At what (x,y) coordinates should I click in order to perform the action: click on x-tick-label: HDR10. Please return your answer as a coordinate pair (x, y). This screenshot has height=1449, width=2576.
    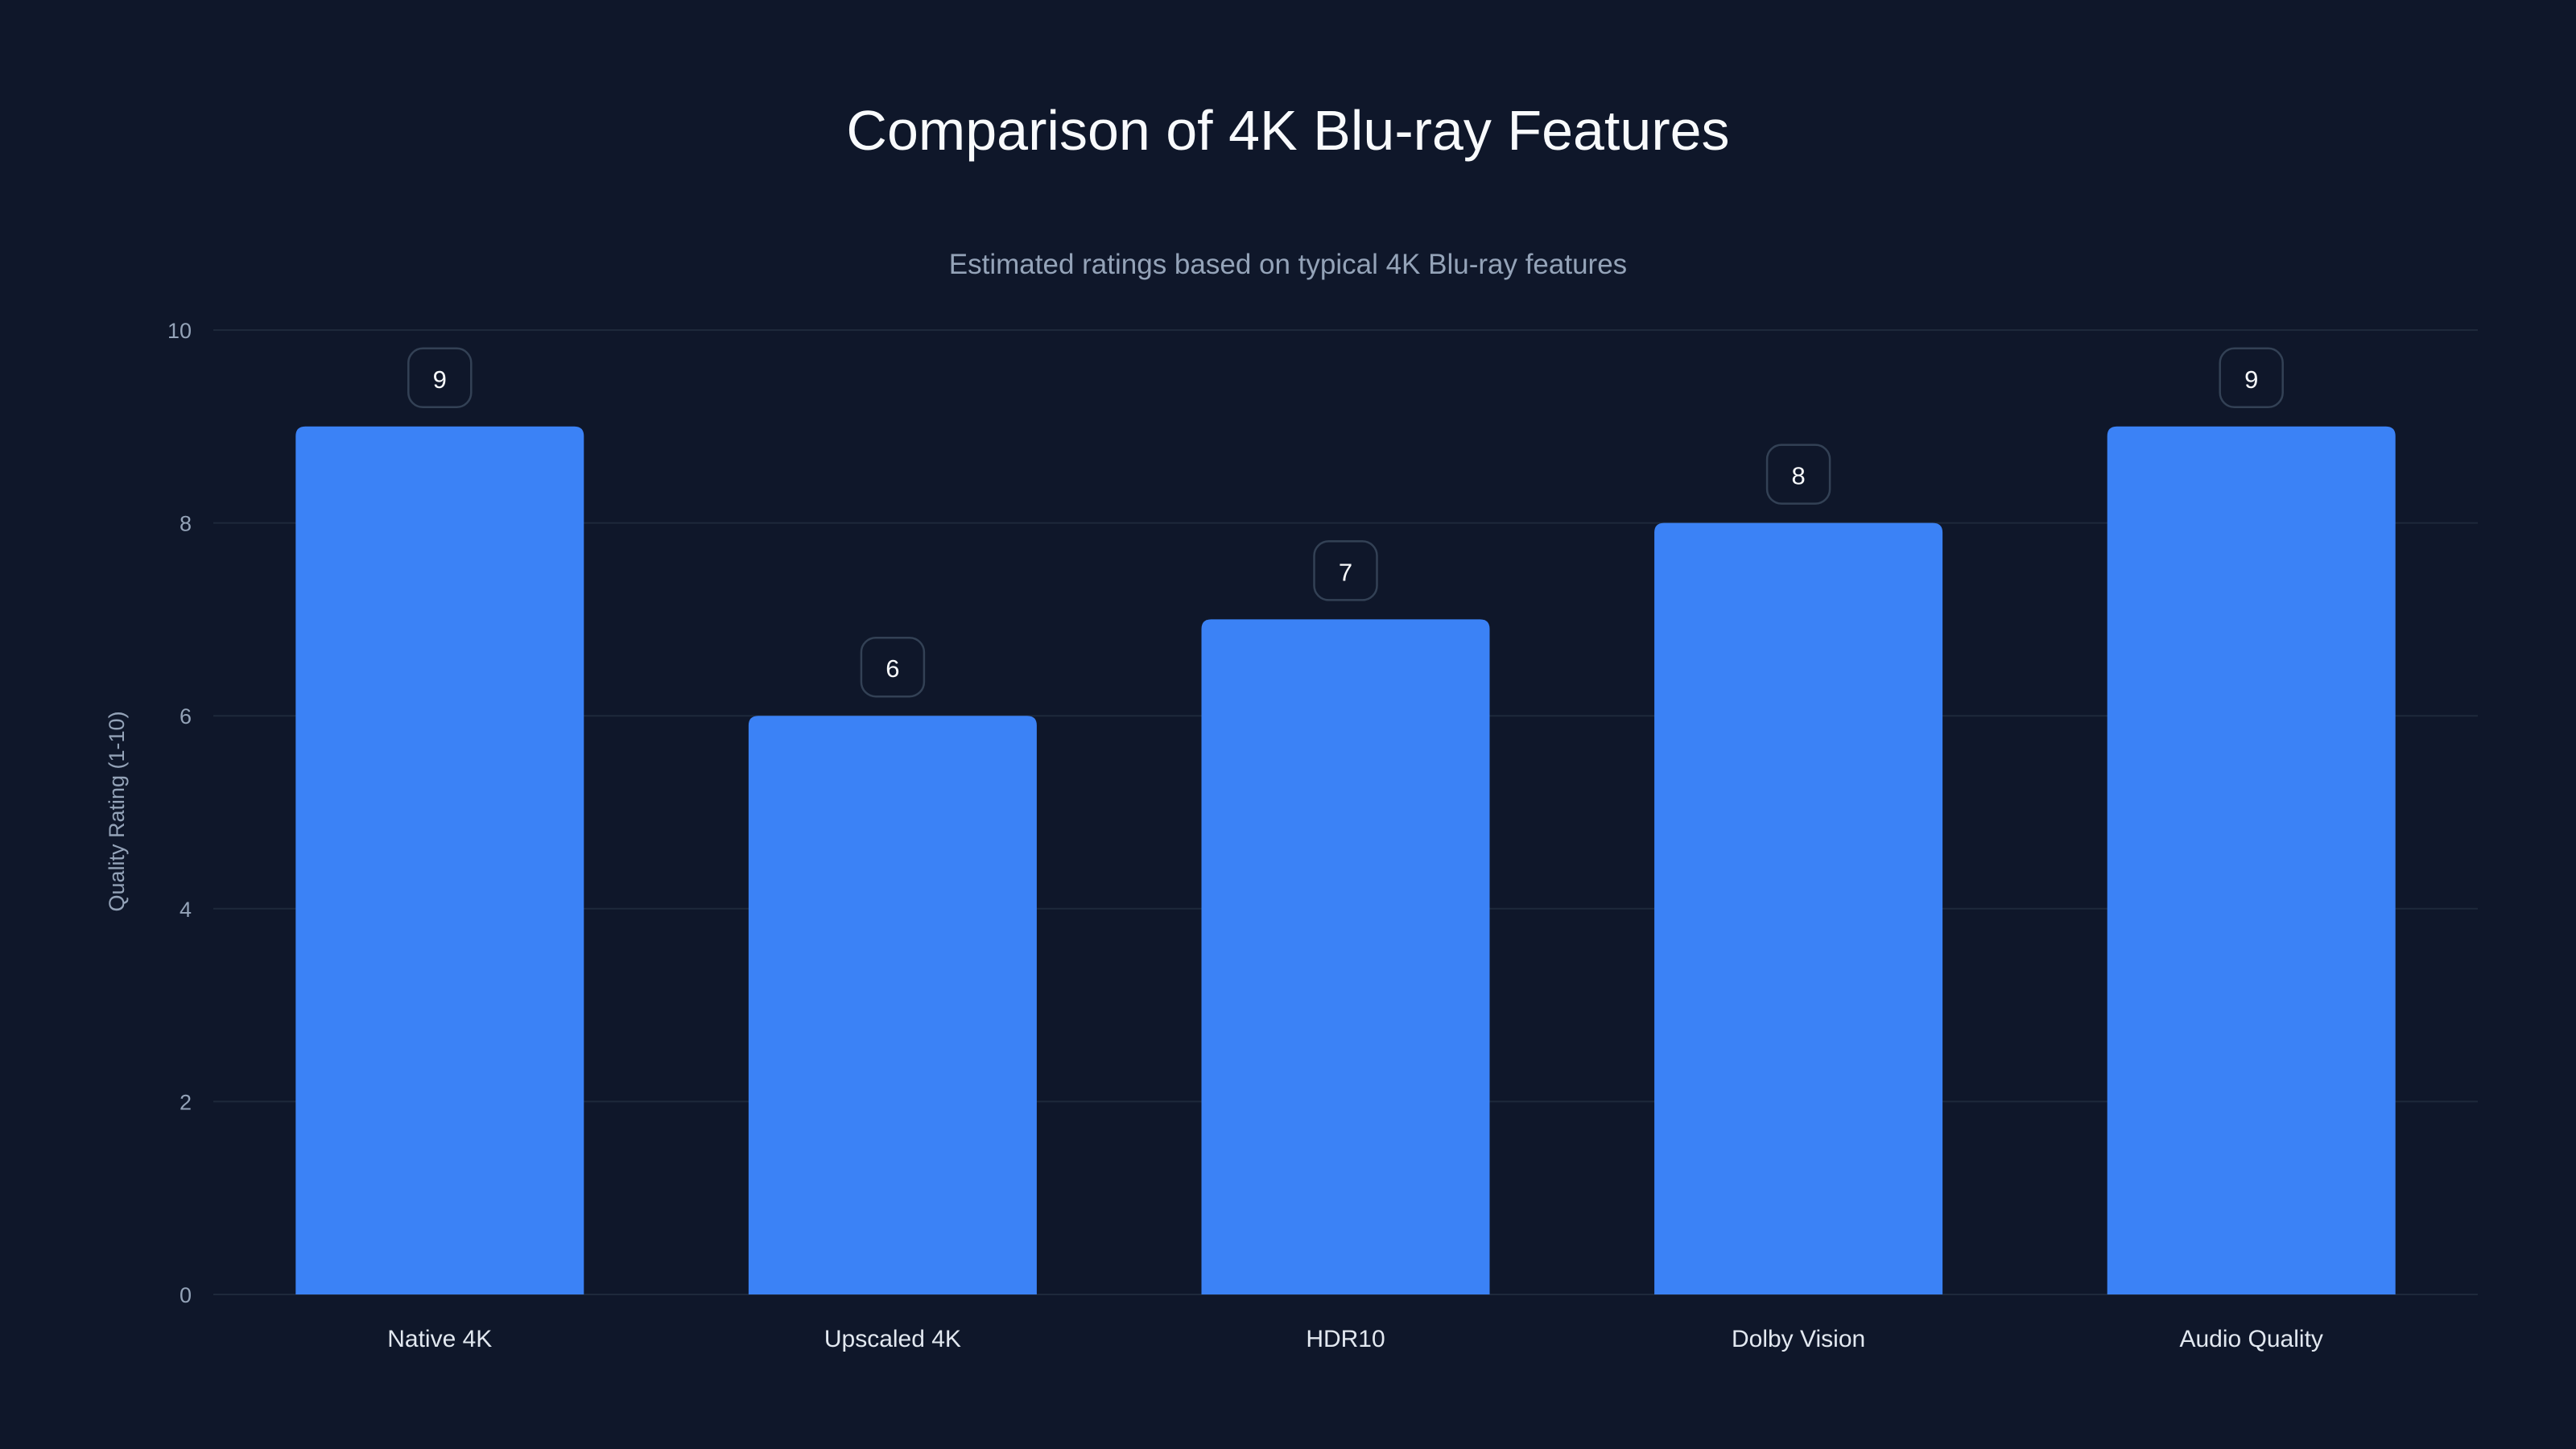
    Looking at the image, I should click on (1345, 1339).